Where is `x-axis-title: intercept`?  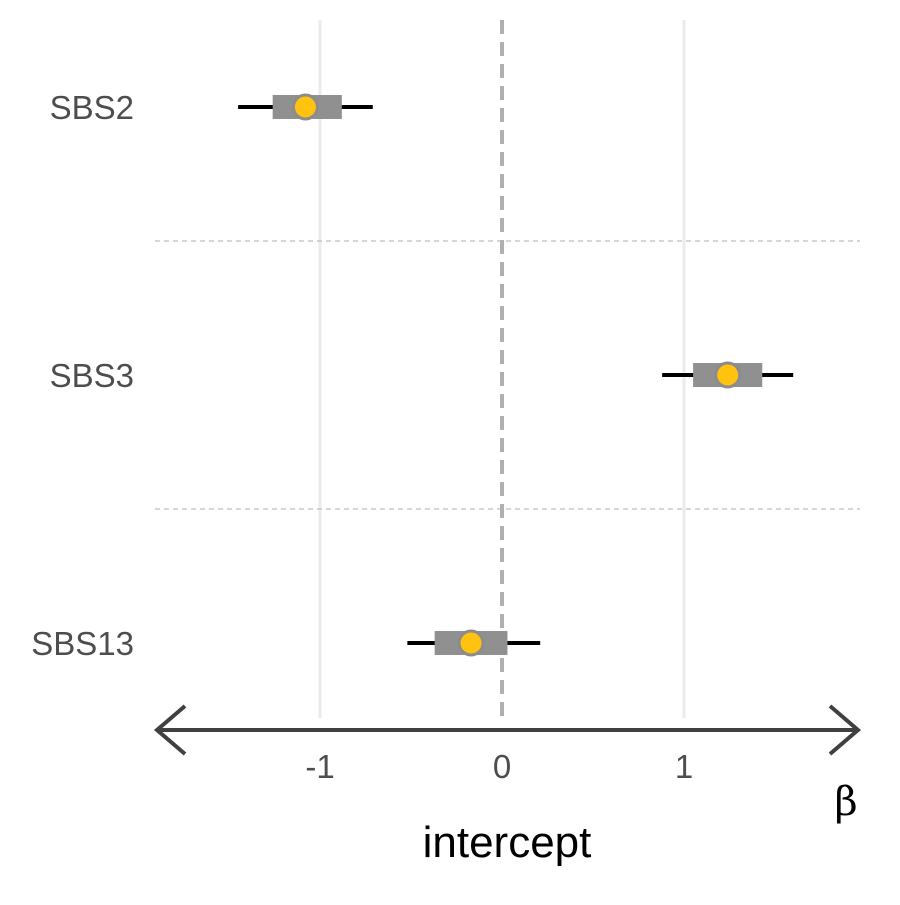
x-axis-title: intercept is located at coordinates (507, 842).